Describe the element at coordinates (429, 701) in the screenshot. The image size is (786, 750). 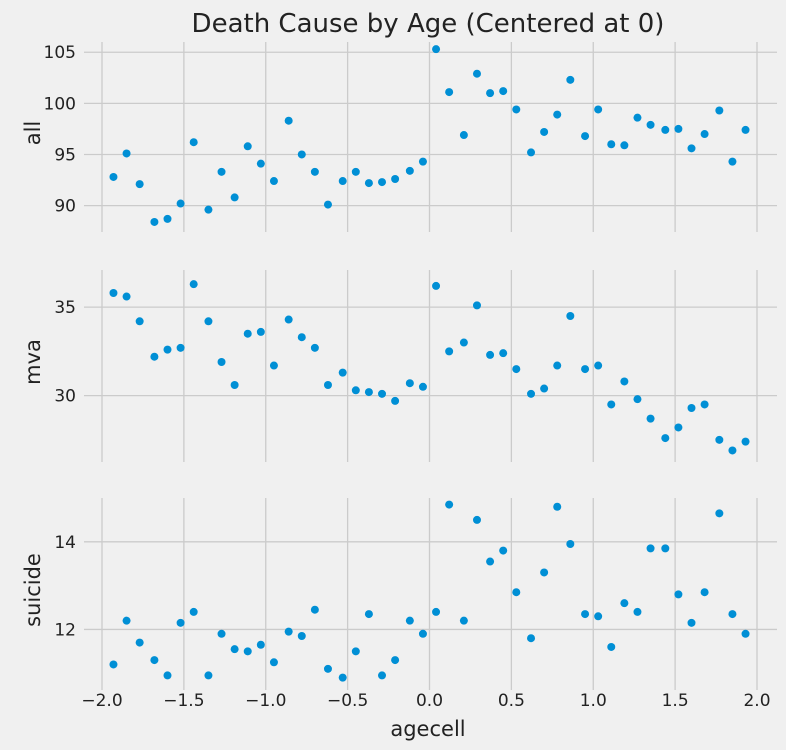
I see `x-tick-label: 0.0` at that location.